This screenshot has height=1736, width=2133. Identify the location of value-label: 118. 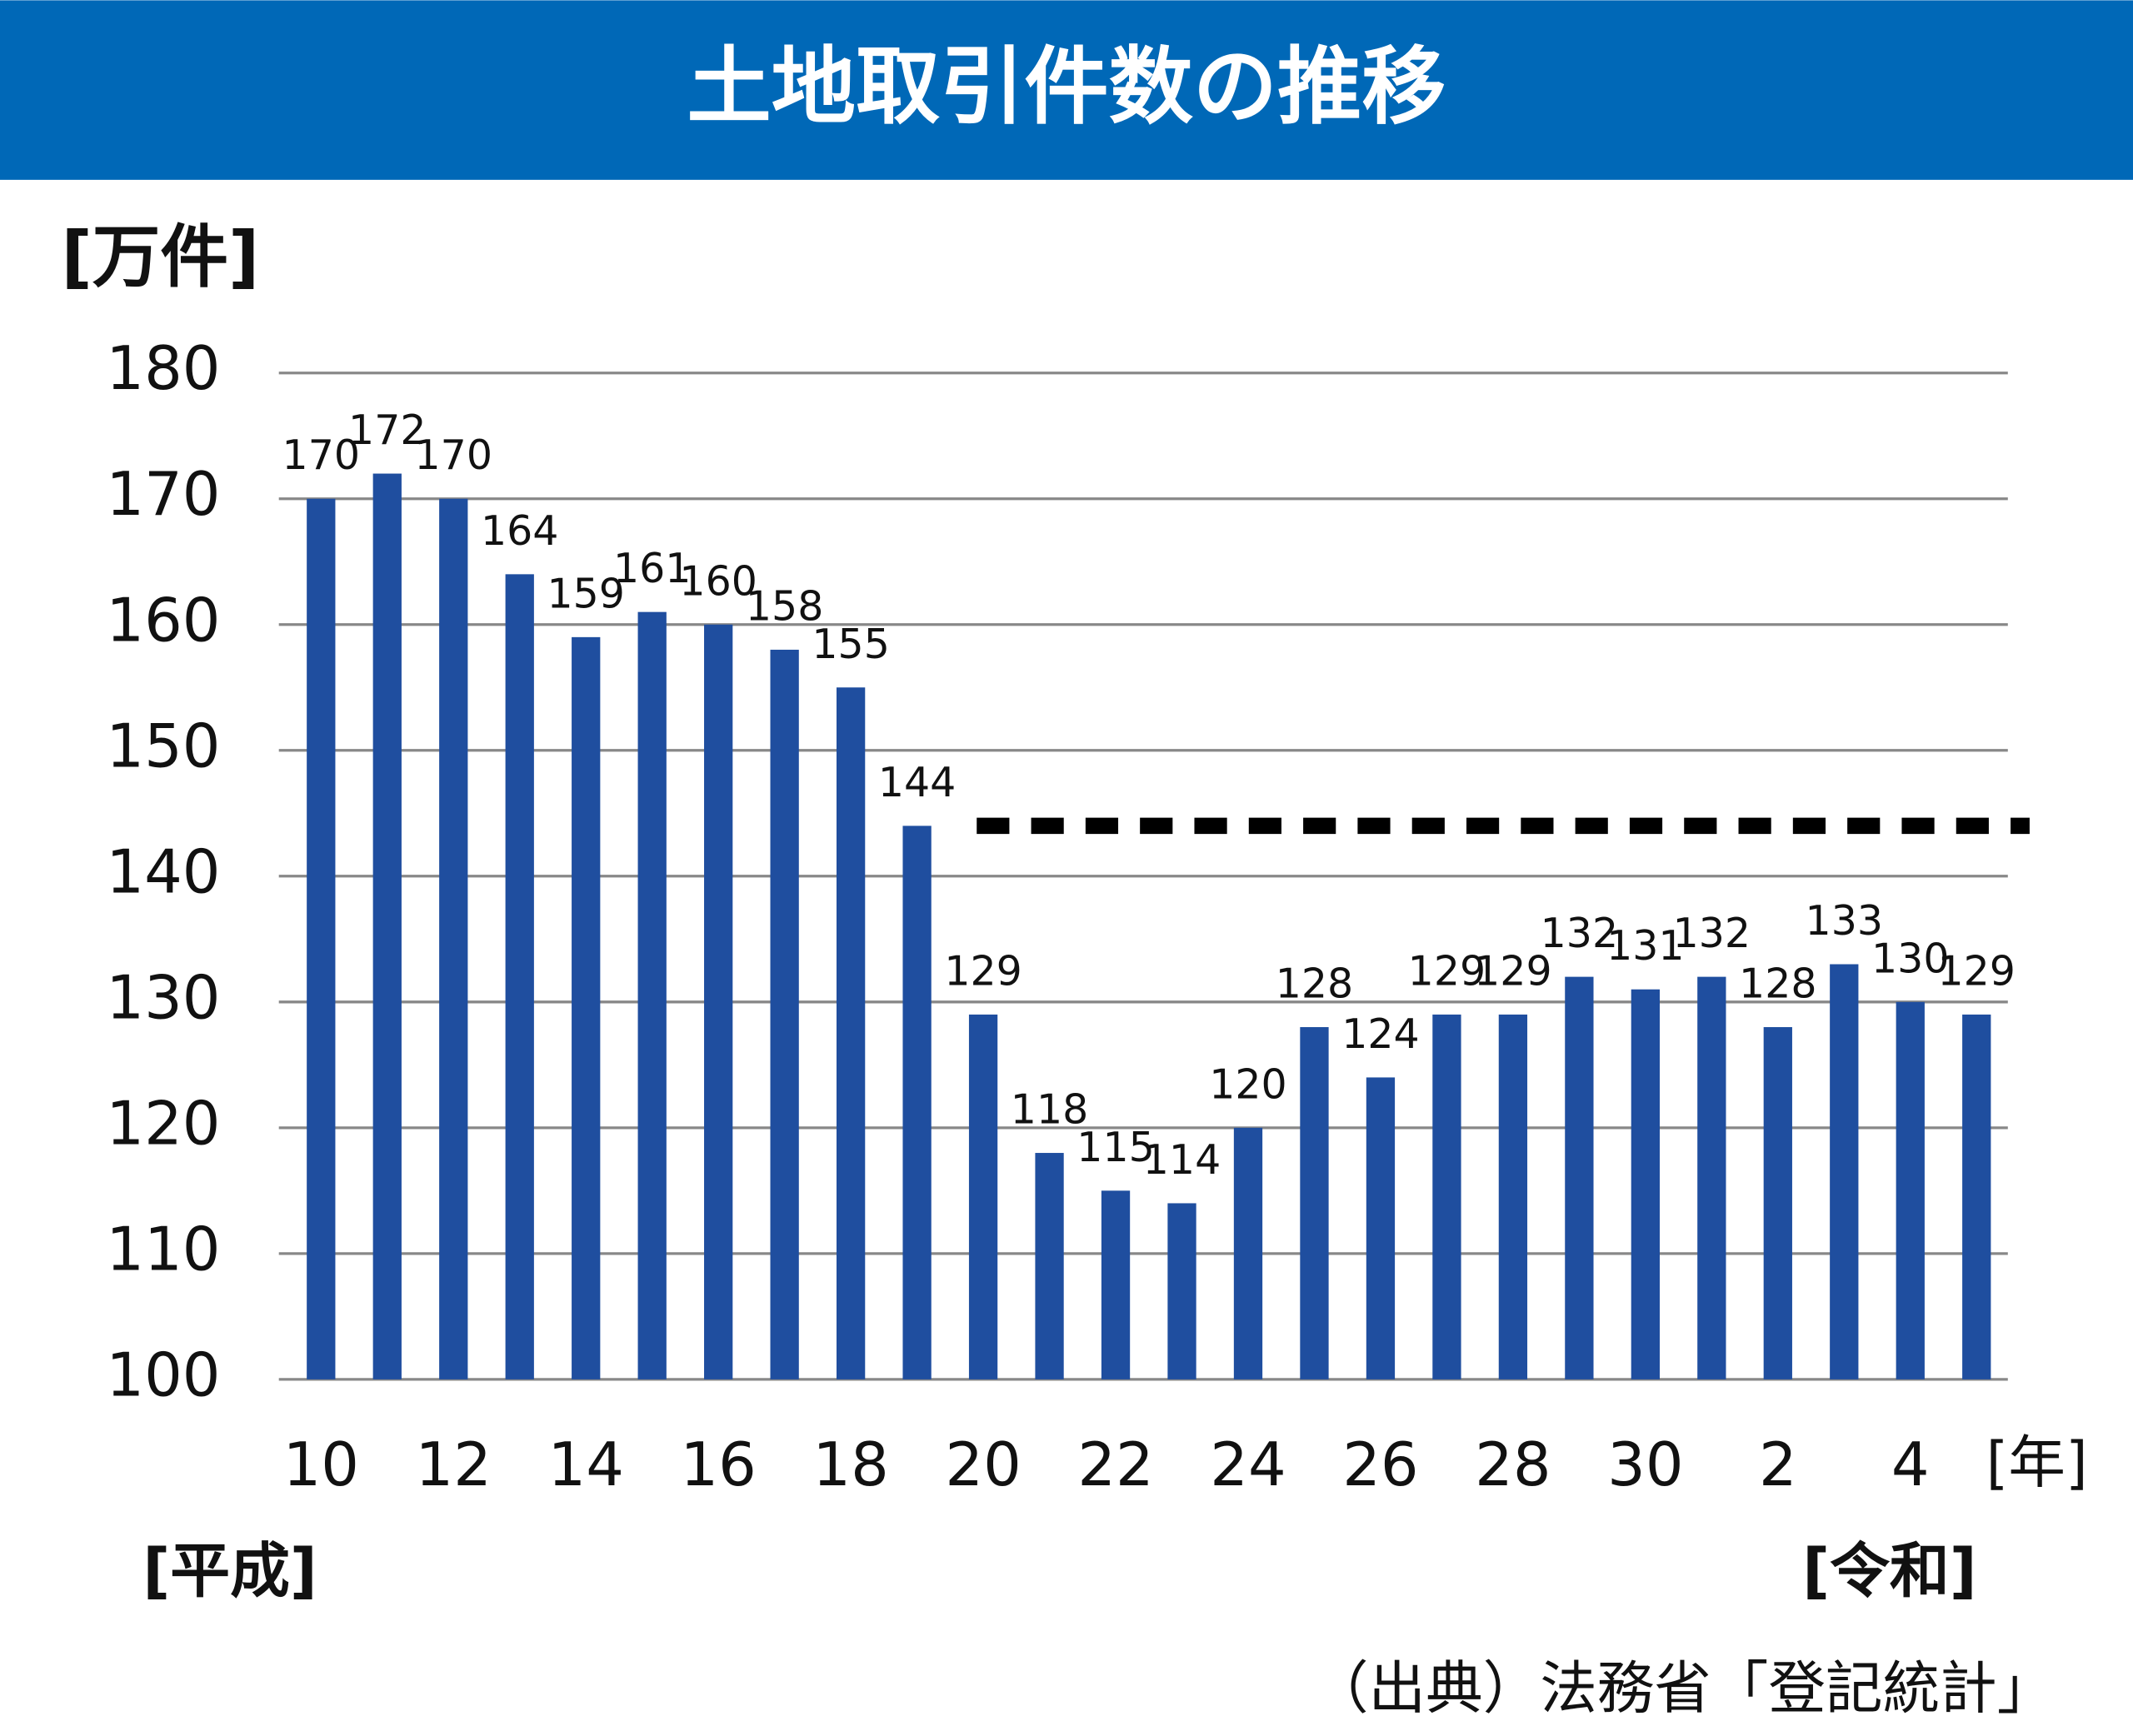
(1050, 1110).